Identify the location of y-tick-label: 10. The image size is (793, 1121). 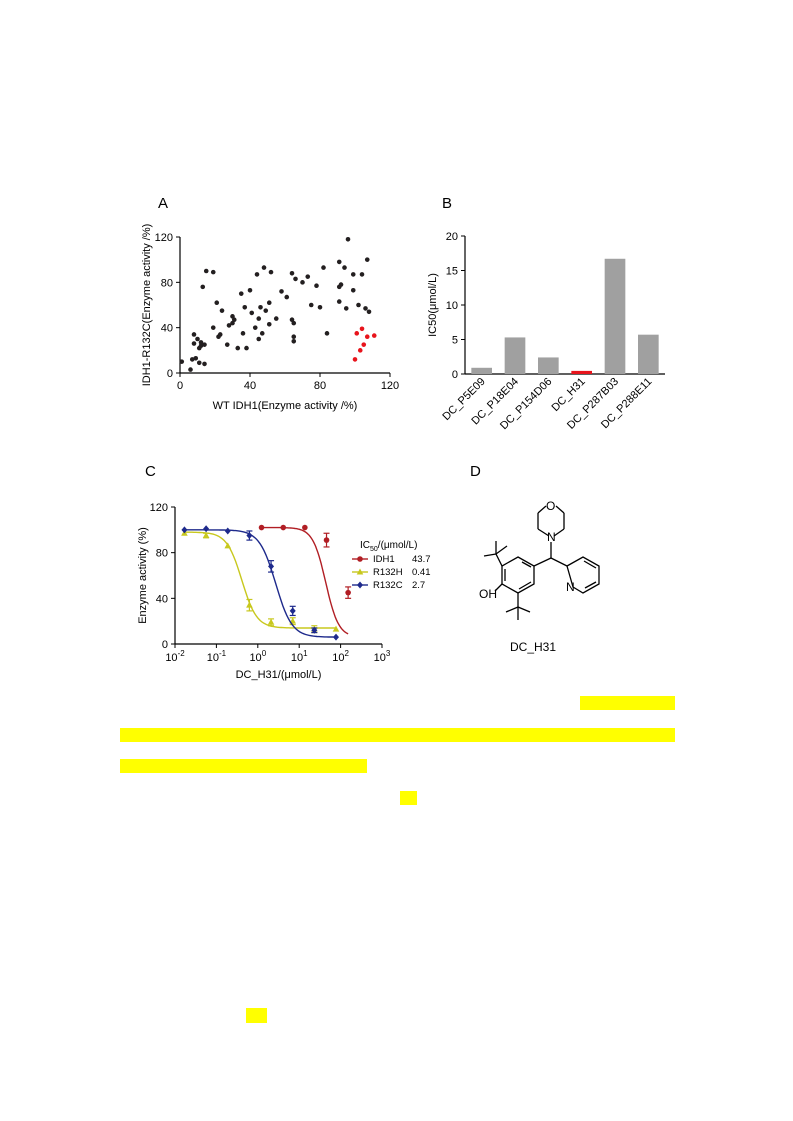
(452, 306).